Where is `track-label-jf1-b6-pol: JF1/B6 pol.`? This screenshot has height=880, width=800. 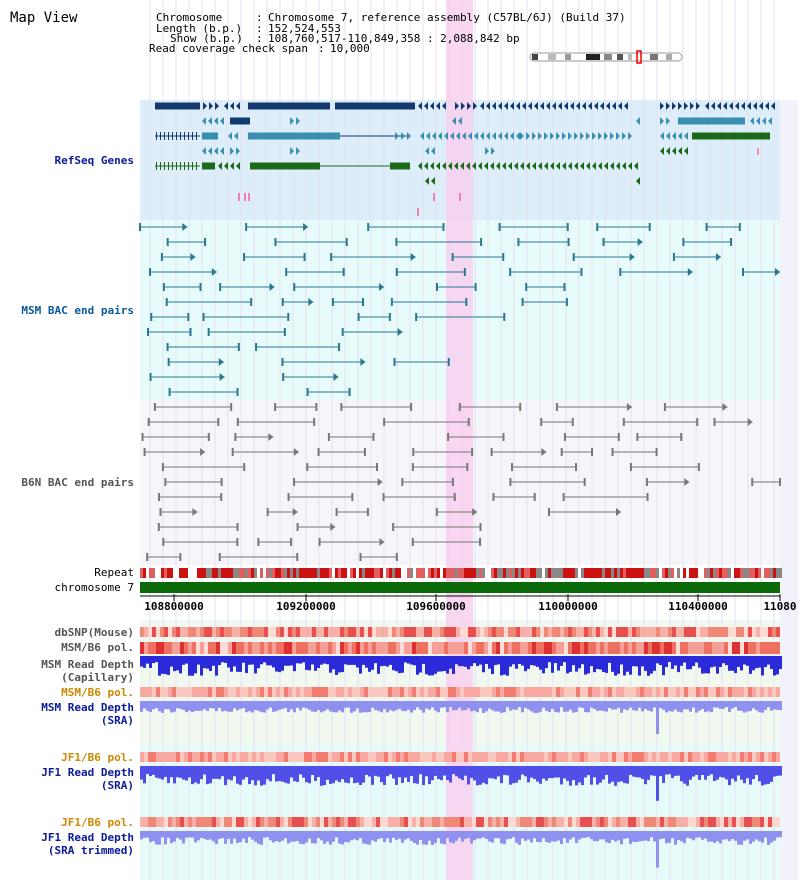
track-label-jf1-b6-pol: JF1/B6 pol. is located at coordinates (97, 757).